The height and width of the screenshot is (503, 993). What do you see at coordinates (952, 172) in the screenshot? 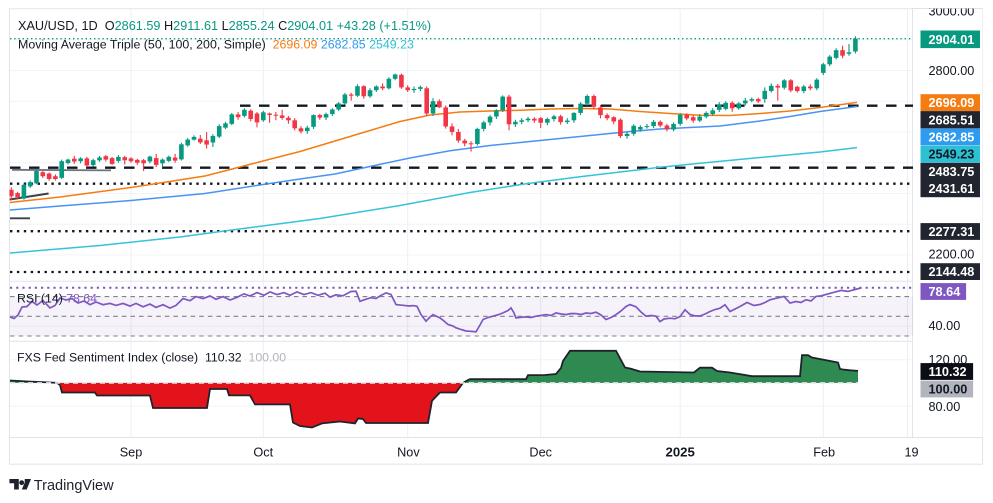
I see `svg-text: 2483.75` at bounding box center [952, 172].